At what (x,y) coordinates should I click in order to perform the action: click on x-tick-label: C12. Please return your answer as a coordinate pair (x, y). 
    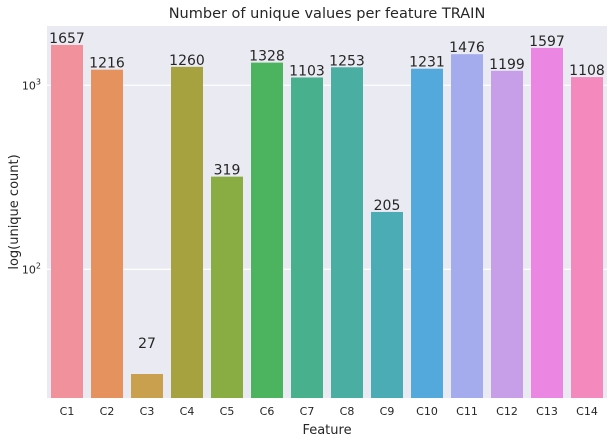
    Looking at the image, I should click on (507, 411).